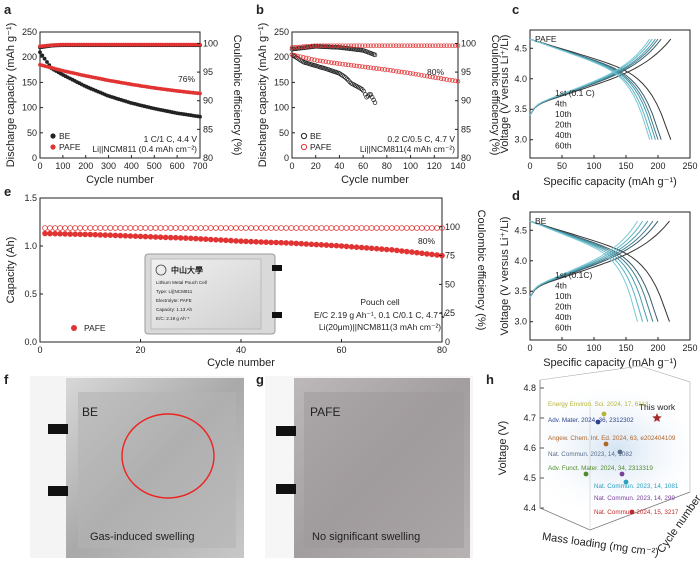  I want to click on b-right-ytick-label: 80, so click(466, 158).